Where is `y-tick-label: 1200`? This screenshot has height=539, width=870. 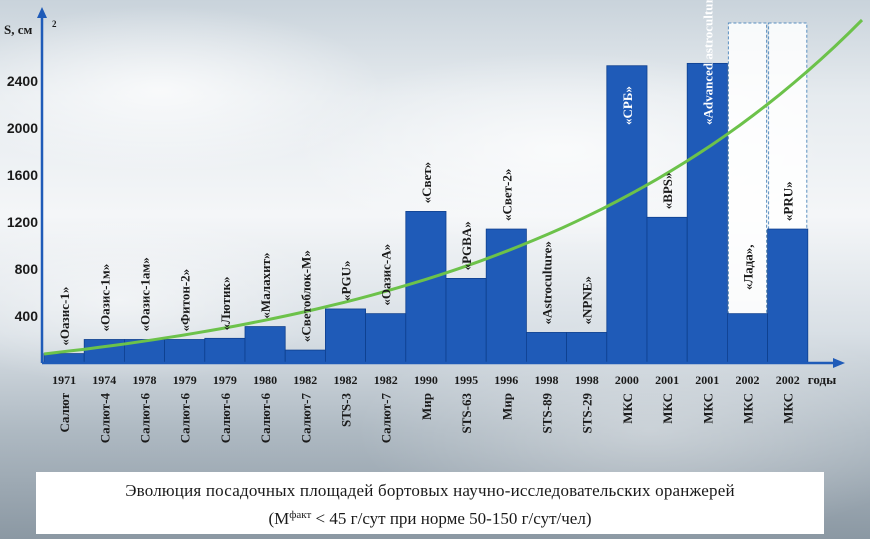
y-tick-label: 1200 is located at coordinates (22, 222).